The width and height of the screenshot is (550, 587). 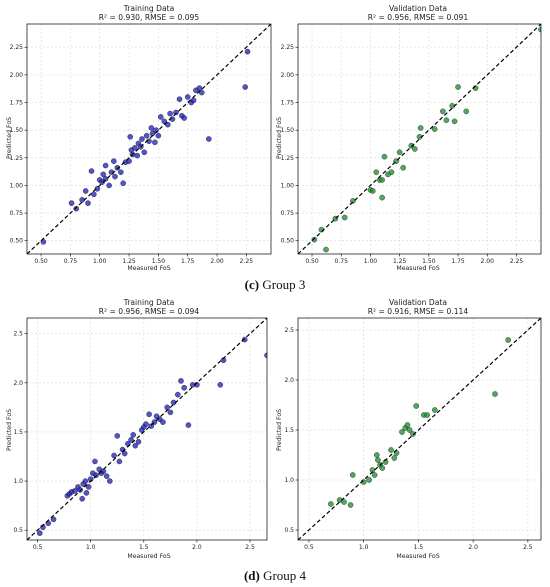 I want to click on x-tick-label: 2.5, so click(x=250, y=547).